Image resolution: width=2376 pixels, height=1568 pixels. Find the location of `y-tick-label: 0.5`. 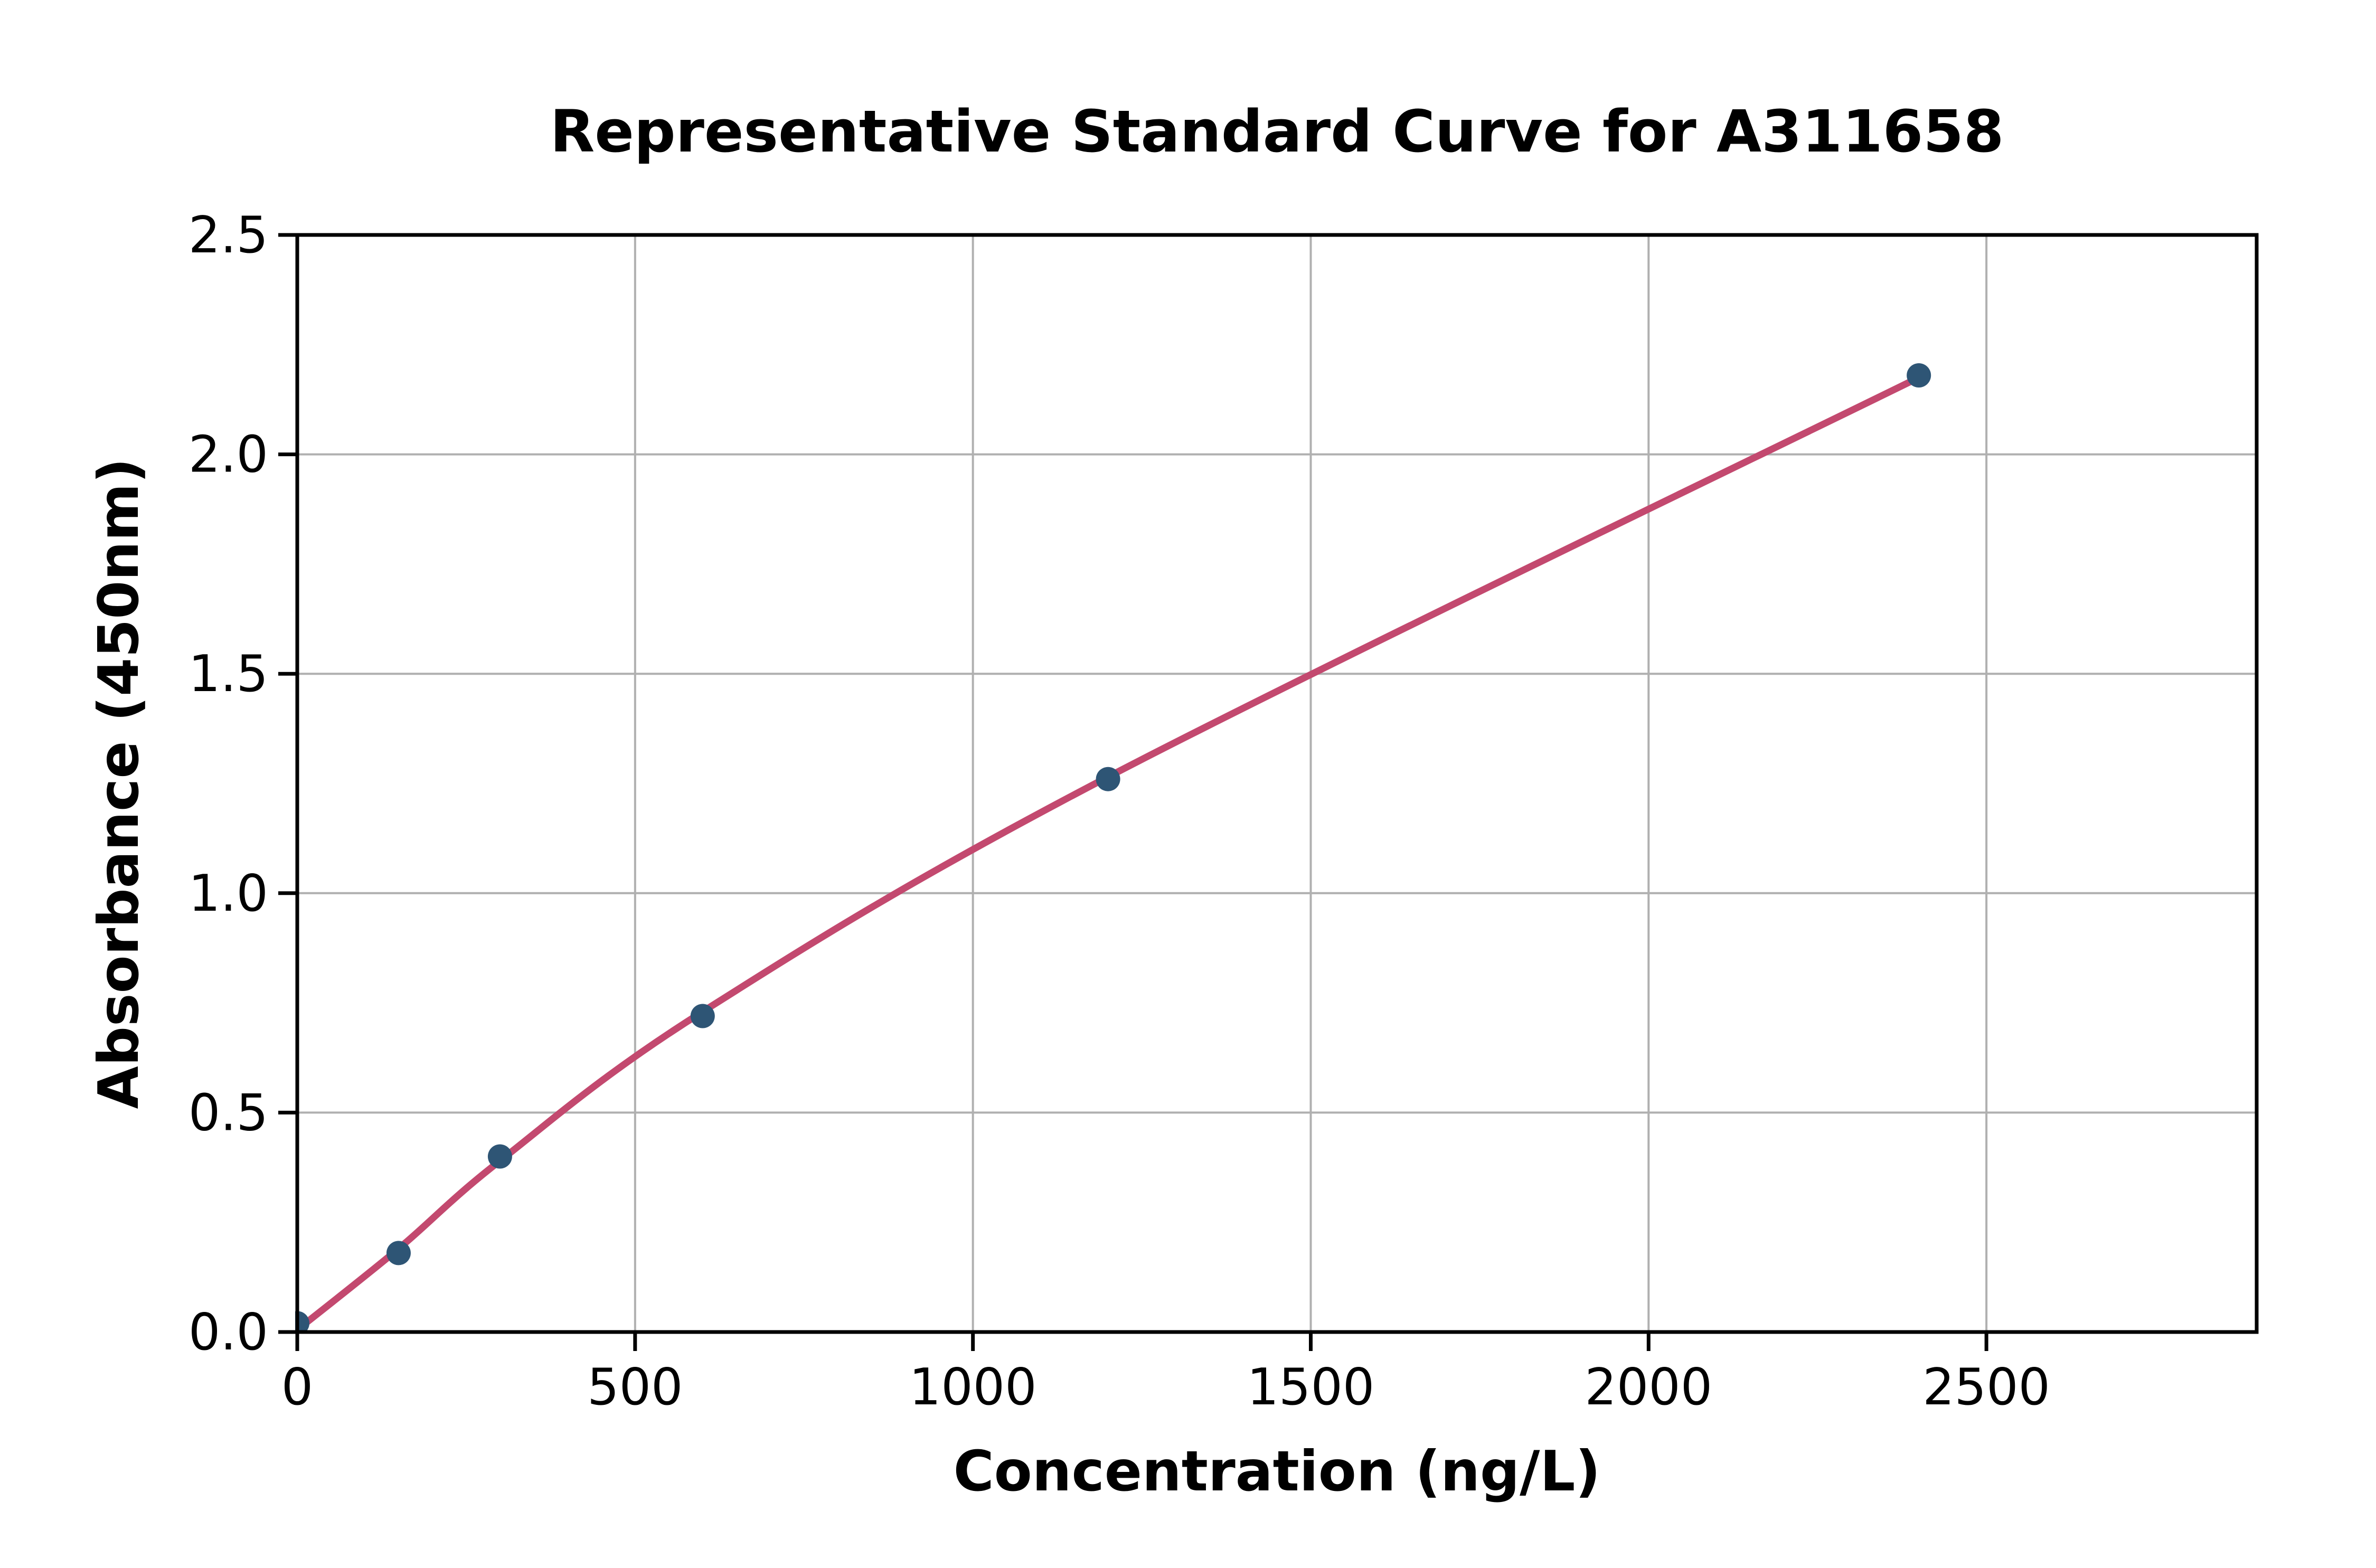

y-tick-label: 0.5 is located at coordinates (228, 1113).